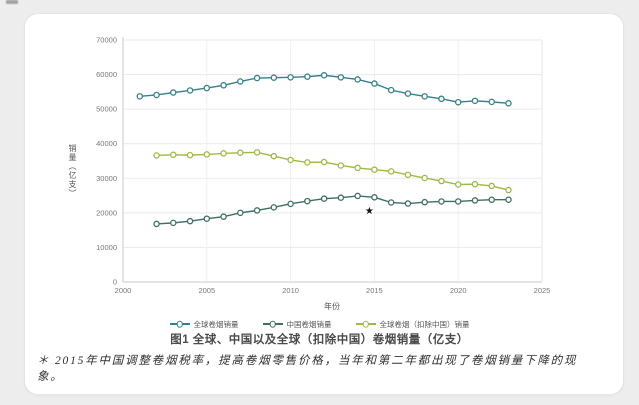 The height and width of the screenshot is (405, 639). I want to click on x-tick-label: 2025, so click(542, 290).